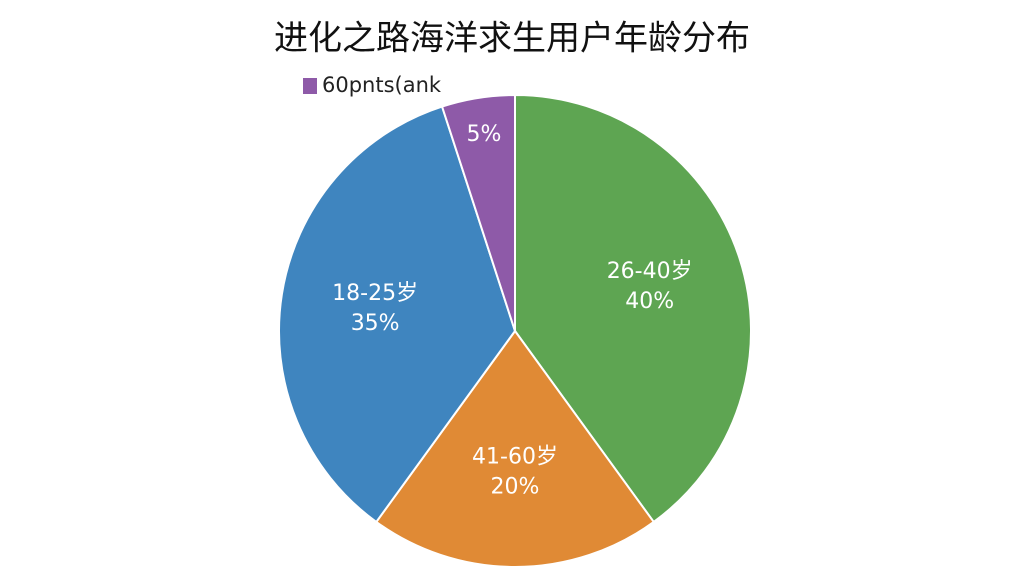  What do you see at coordinates (515, 487) in the screenshot?
I see `slice-value-label: 20%` at bounding box center [515, 487].